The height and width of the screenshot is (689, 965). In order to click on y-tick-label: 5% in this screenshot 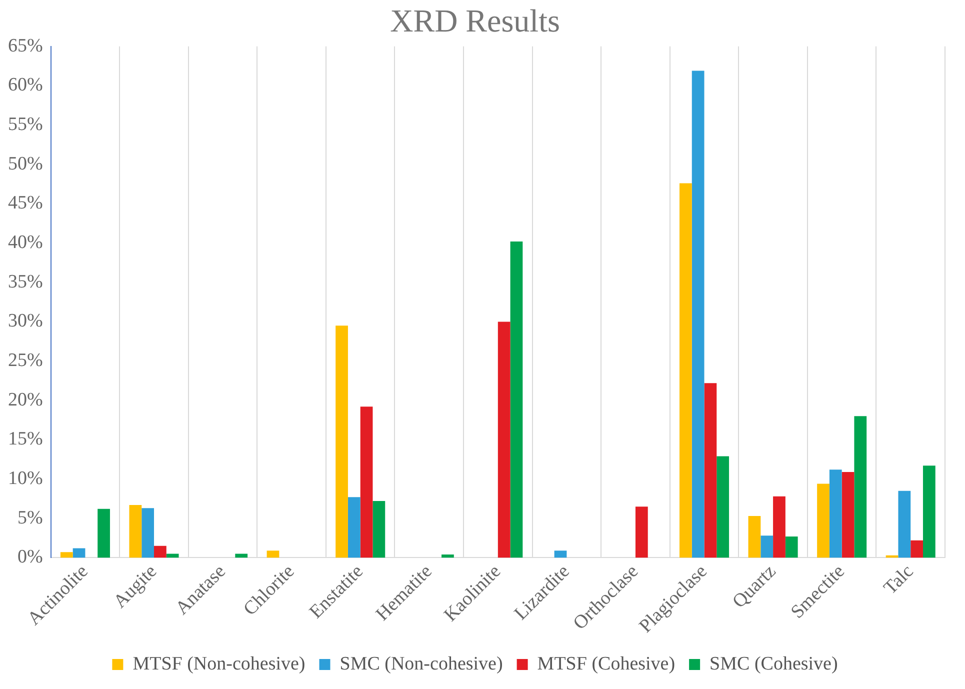, I will do `click(30, 517)`.